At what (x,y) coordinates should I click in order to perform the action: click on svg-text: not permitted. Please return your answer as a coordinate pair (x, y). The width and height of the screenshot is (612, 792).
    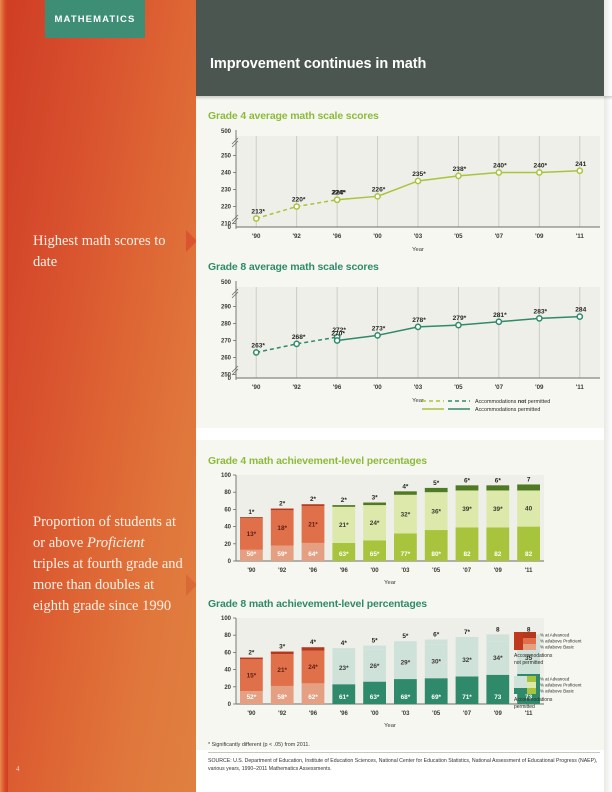
    Looking at the image, I should click on (528, 663).